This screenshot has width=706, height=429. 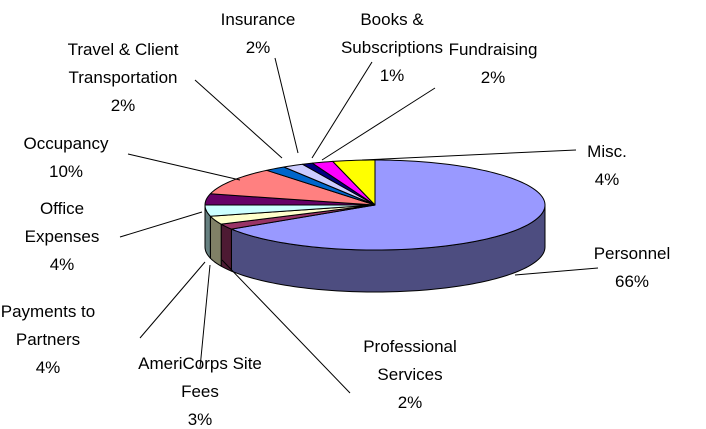 I want to click on category-label: Office Expenses, so click(x=62, y=222).